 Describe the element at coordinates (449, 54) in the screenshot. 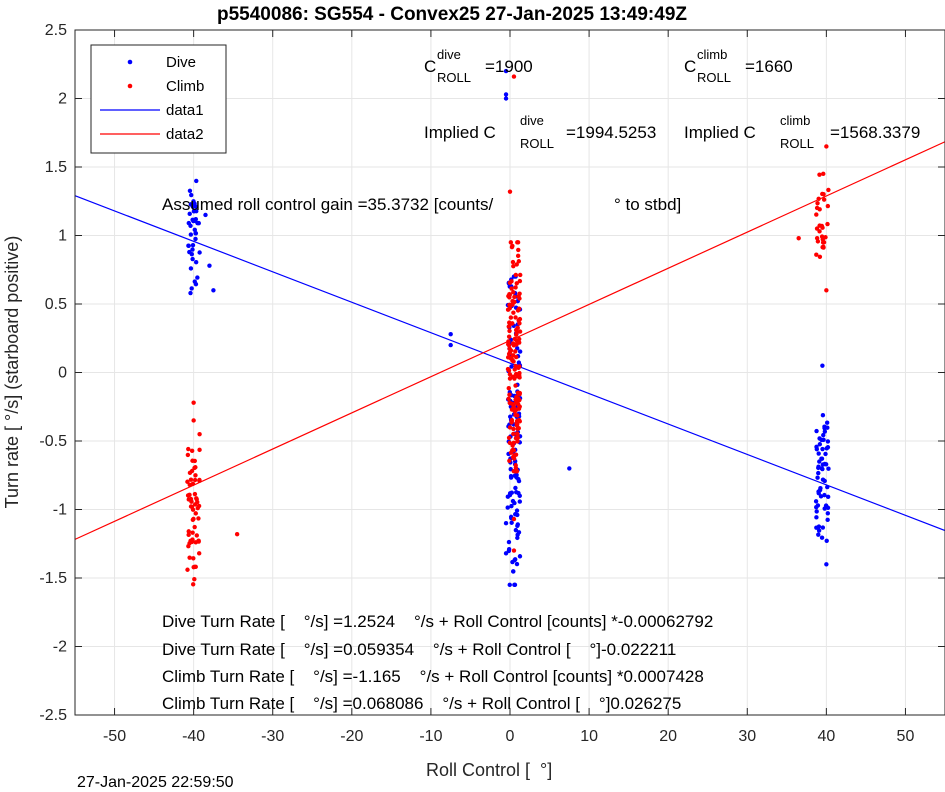

I see `c-dive-sup: dive` at that location.